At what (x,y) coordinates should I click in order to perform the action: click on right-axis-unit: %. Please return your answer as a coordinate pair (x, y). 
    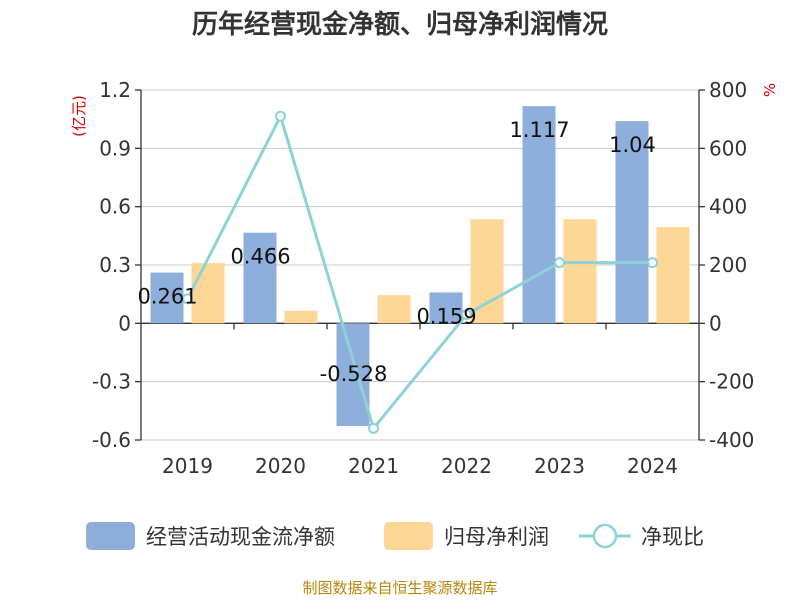
    Looking at the image, I should click on (770, 90).